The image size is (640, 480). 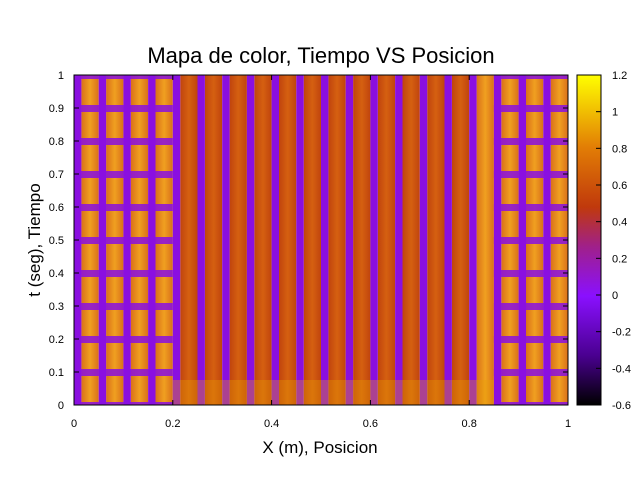 I want to click on y-tick-label: 0.5, so click(x=56, y=241).